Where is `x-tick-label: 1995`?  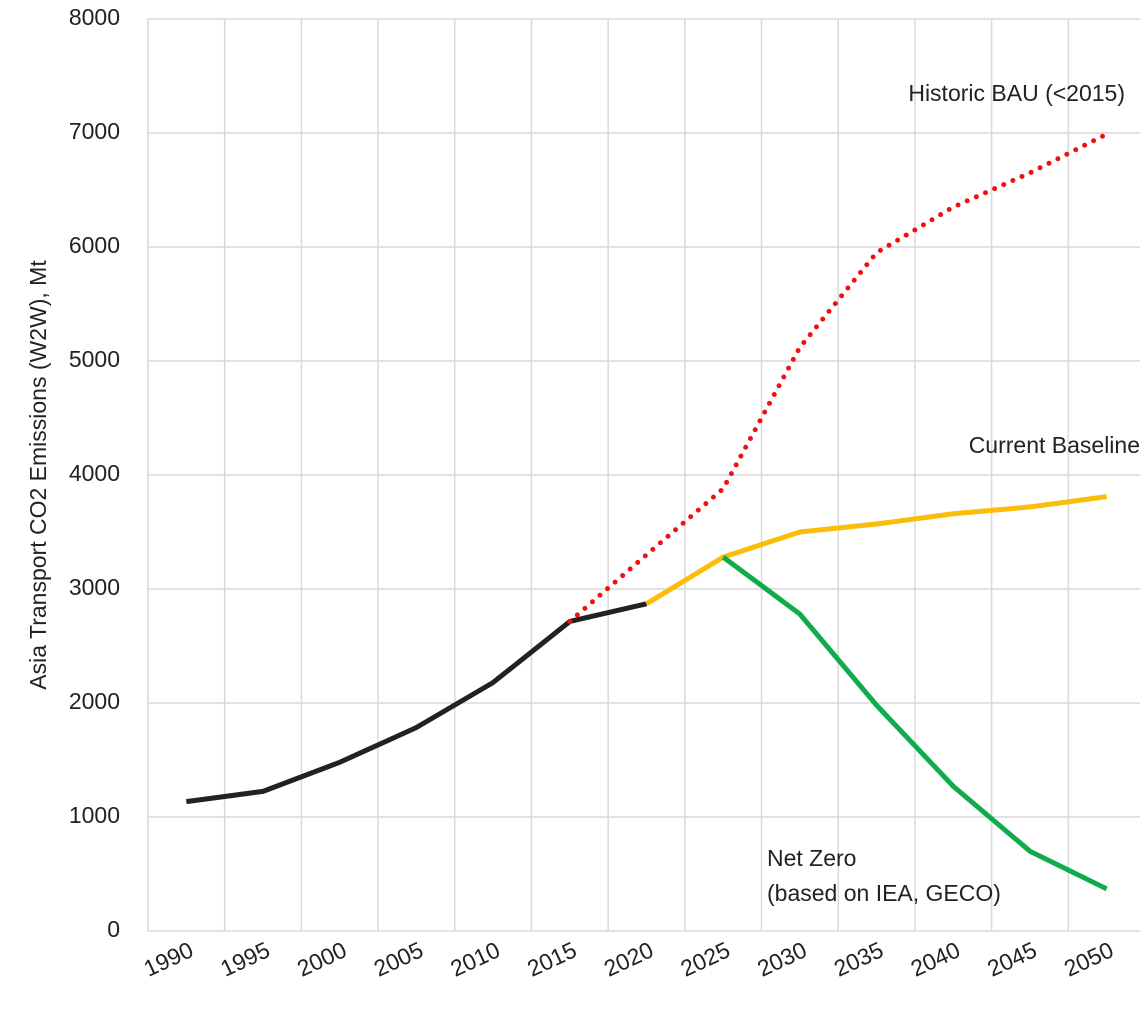
x-tick-label: 1995 is located at coordinates (244, 958).